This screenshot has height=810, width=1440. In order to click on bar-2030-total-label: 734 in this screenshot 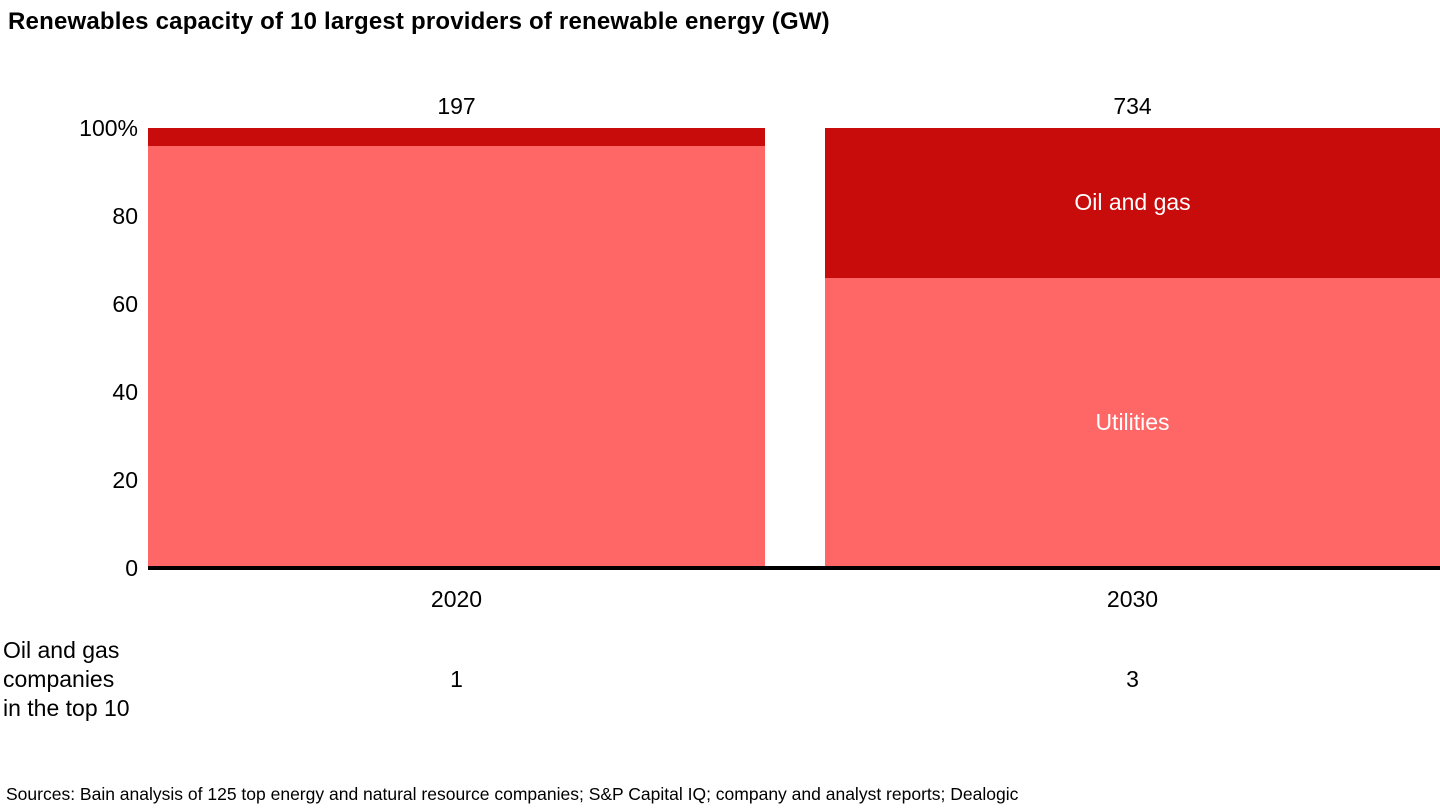, I will do `click(1132, 106)`.